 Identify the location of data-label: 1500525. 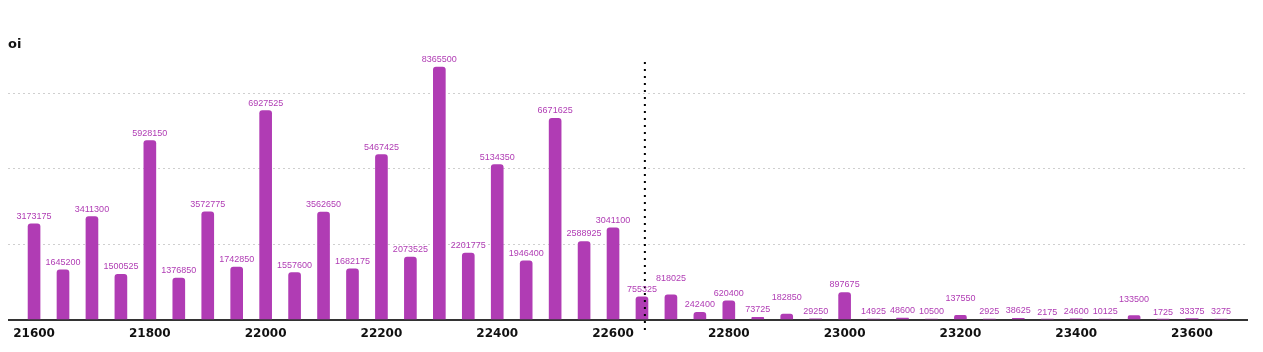
(121, 266).